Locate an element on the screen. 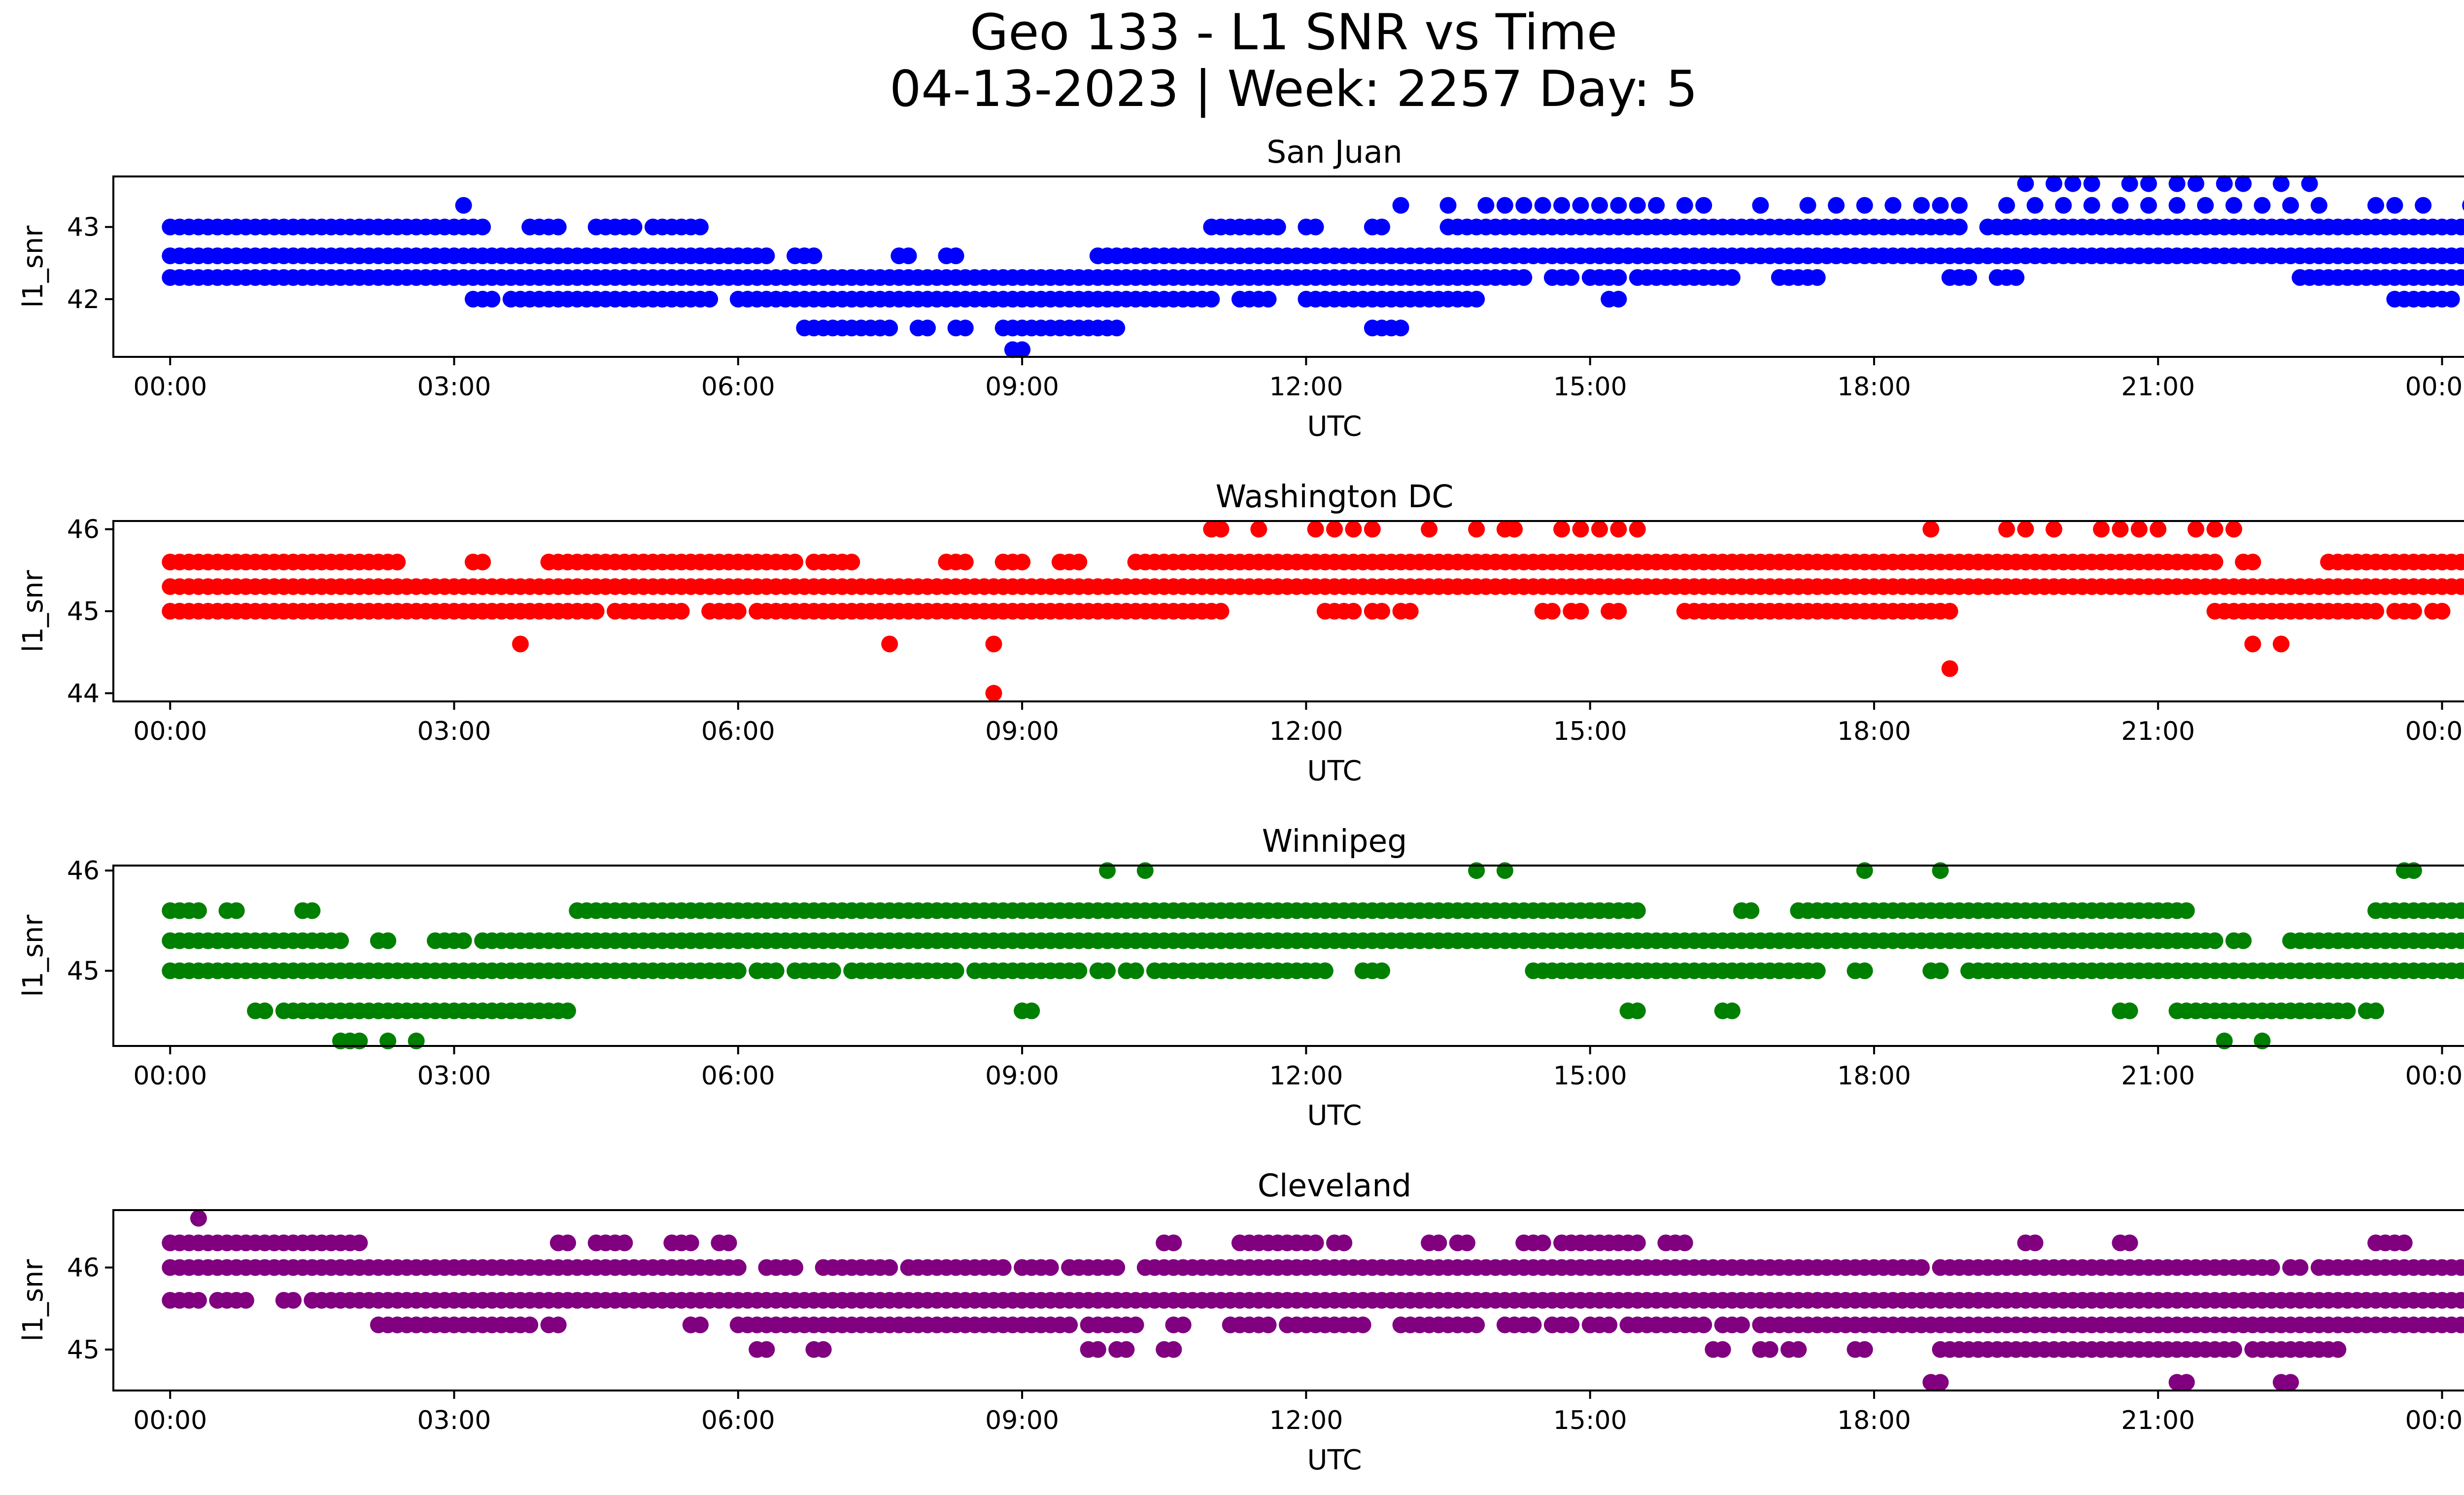  y-axis: 44 45 46 l1_snr is located at coordinates (65, 611).